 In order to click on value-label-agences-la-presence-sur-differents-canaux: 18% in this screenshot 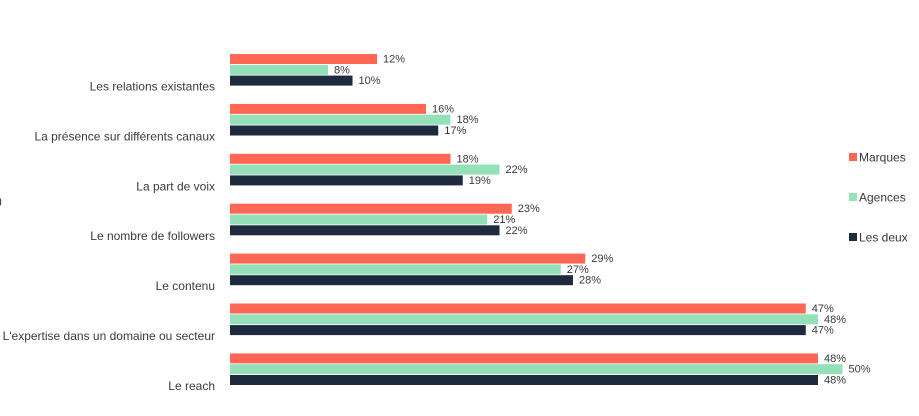, I will do `click(468, 120)`.